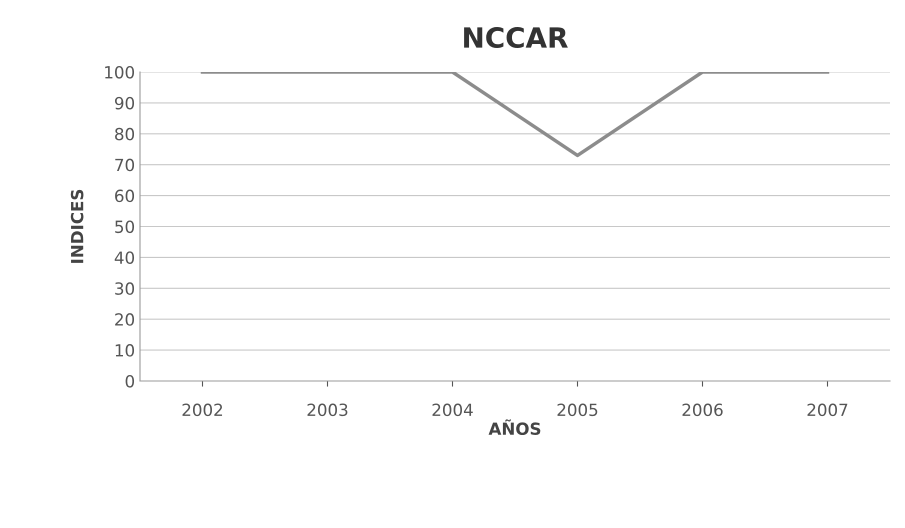 This screenshot has width=905, height=528. I want to click on x-tick-label: 2004, so click(452, 410).